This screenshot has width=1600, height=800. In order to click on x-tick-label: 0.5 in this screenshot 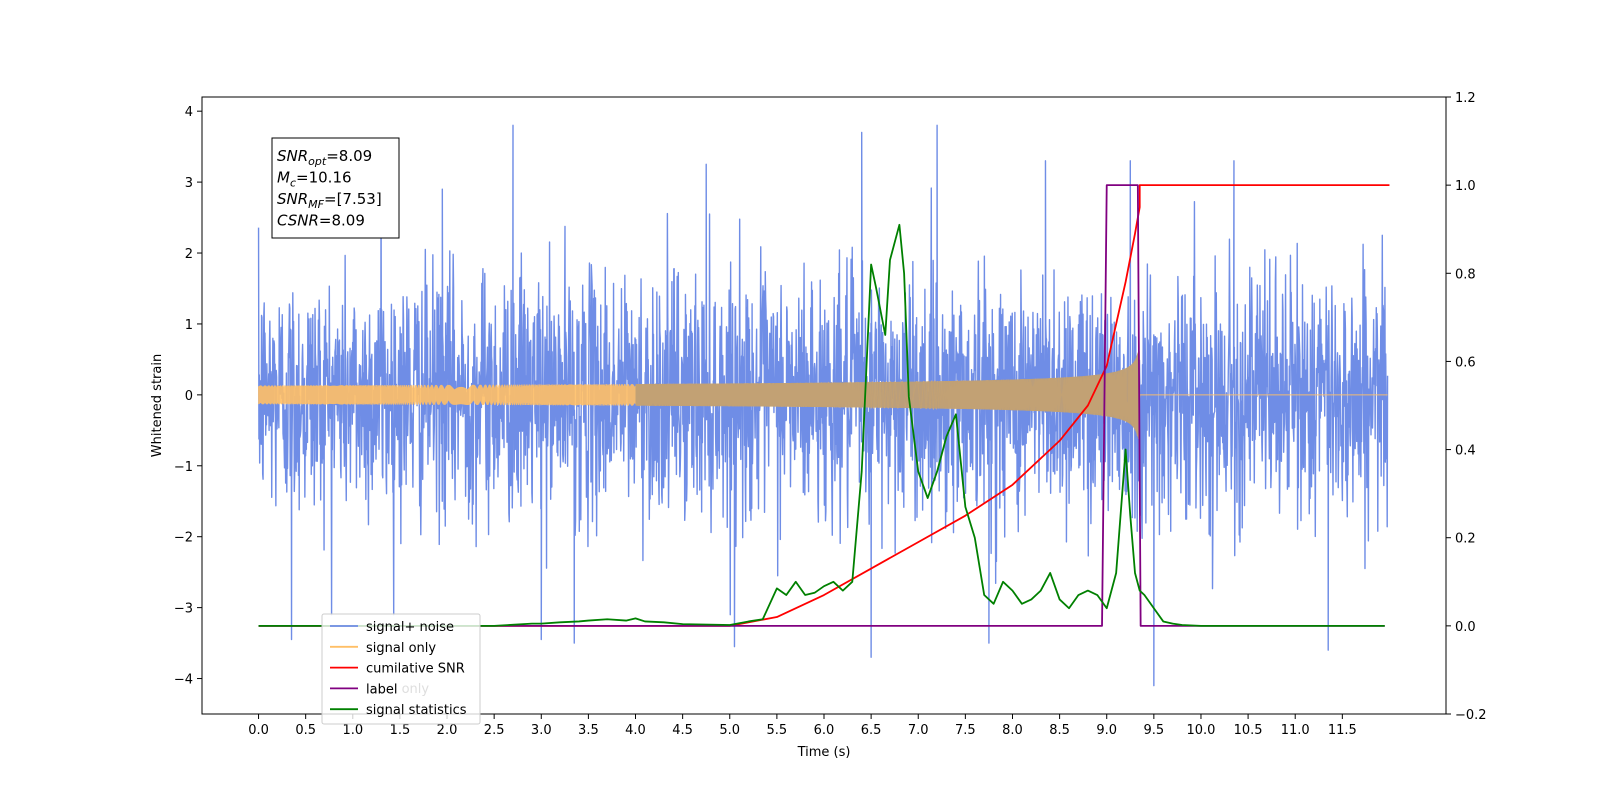, I will do `click(305, 730)`.